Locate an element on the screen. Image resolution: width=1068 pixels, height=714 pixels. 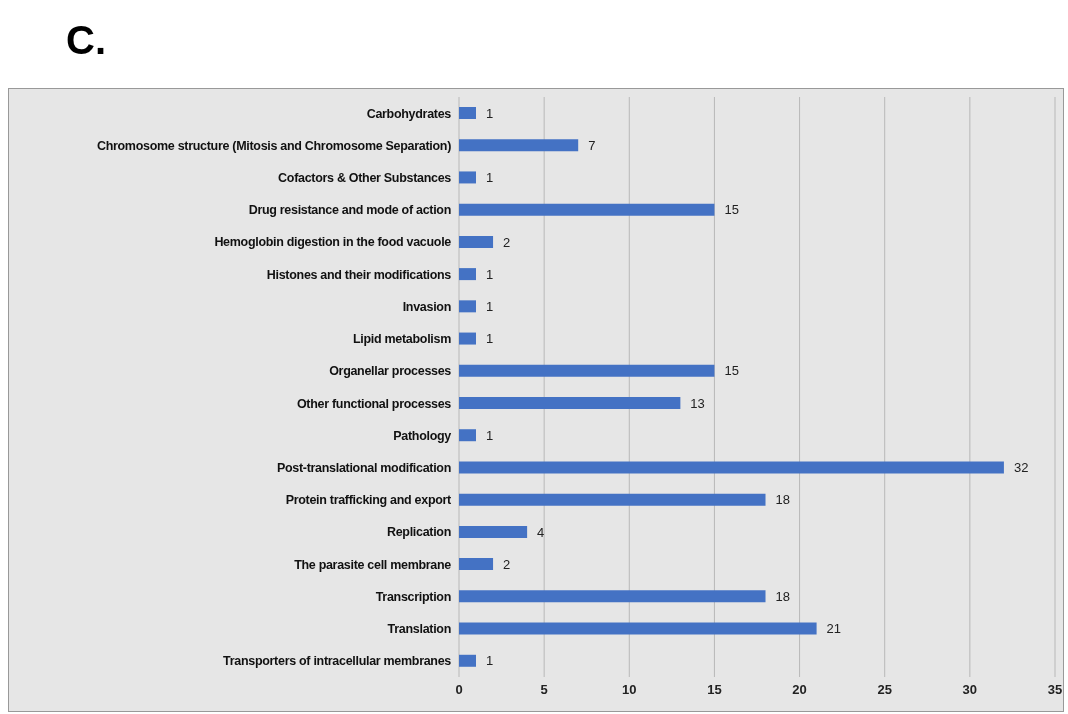
data-label: 32 is located at coordinates (1021, 468).